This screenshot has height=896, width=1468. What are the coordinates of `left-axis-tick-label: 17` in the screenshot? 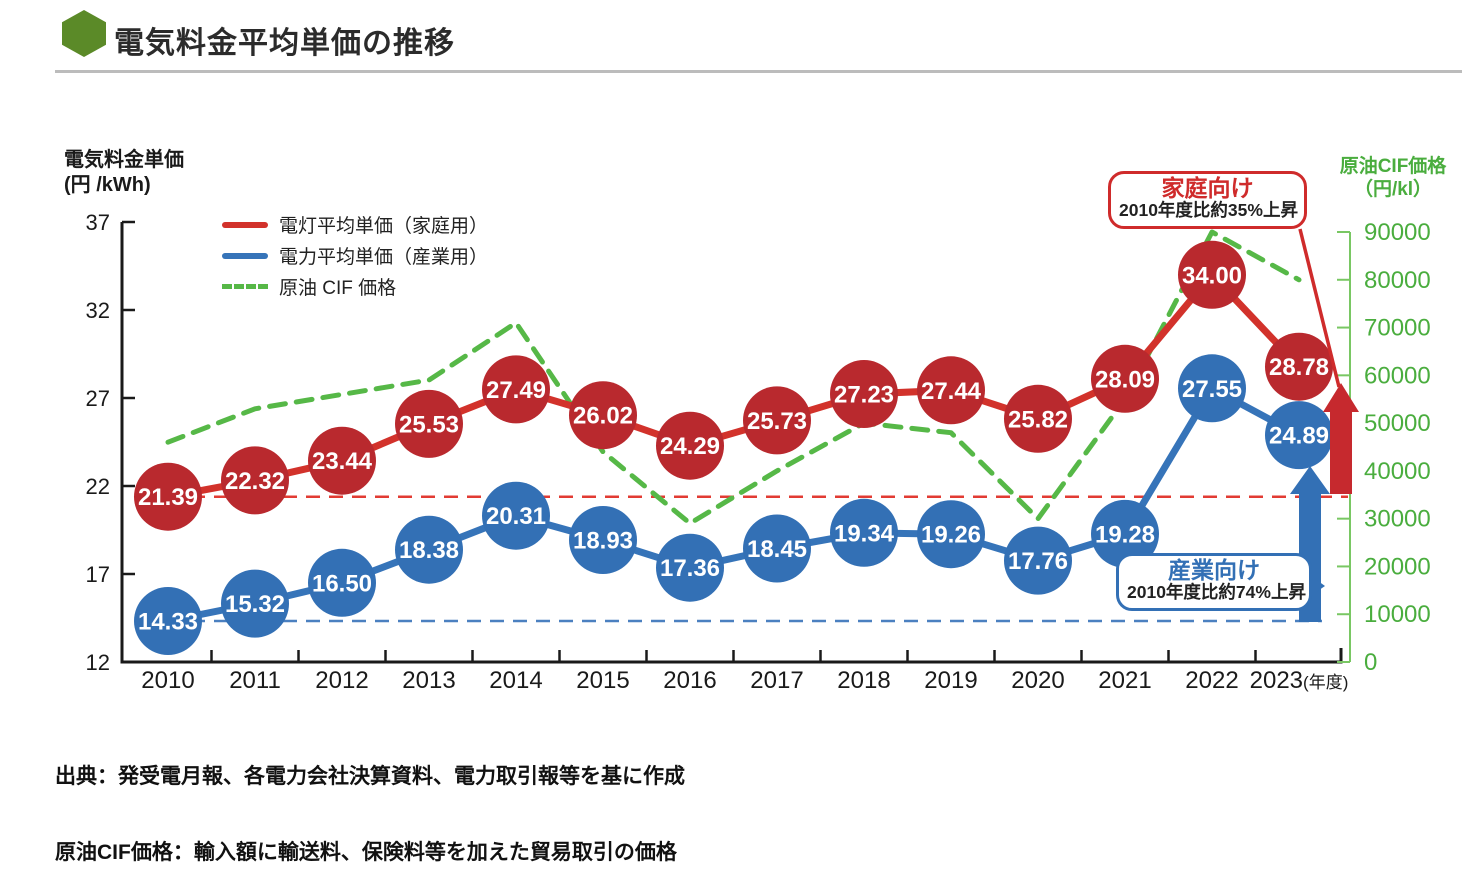 It's located at (98, 574).